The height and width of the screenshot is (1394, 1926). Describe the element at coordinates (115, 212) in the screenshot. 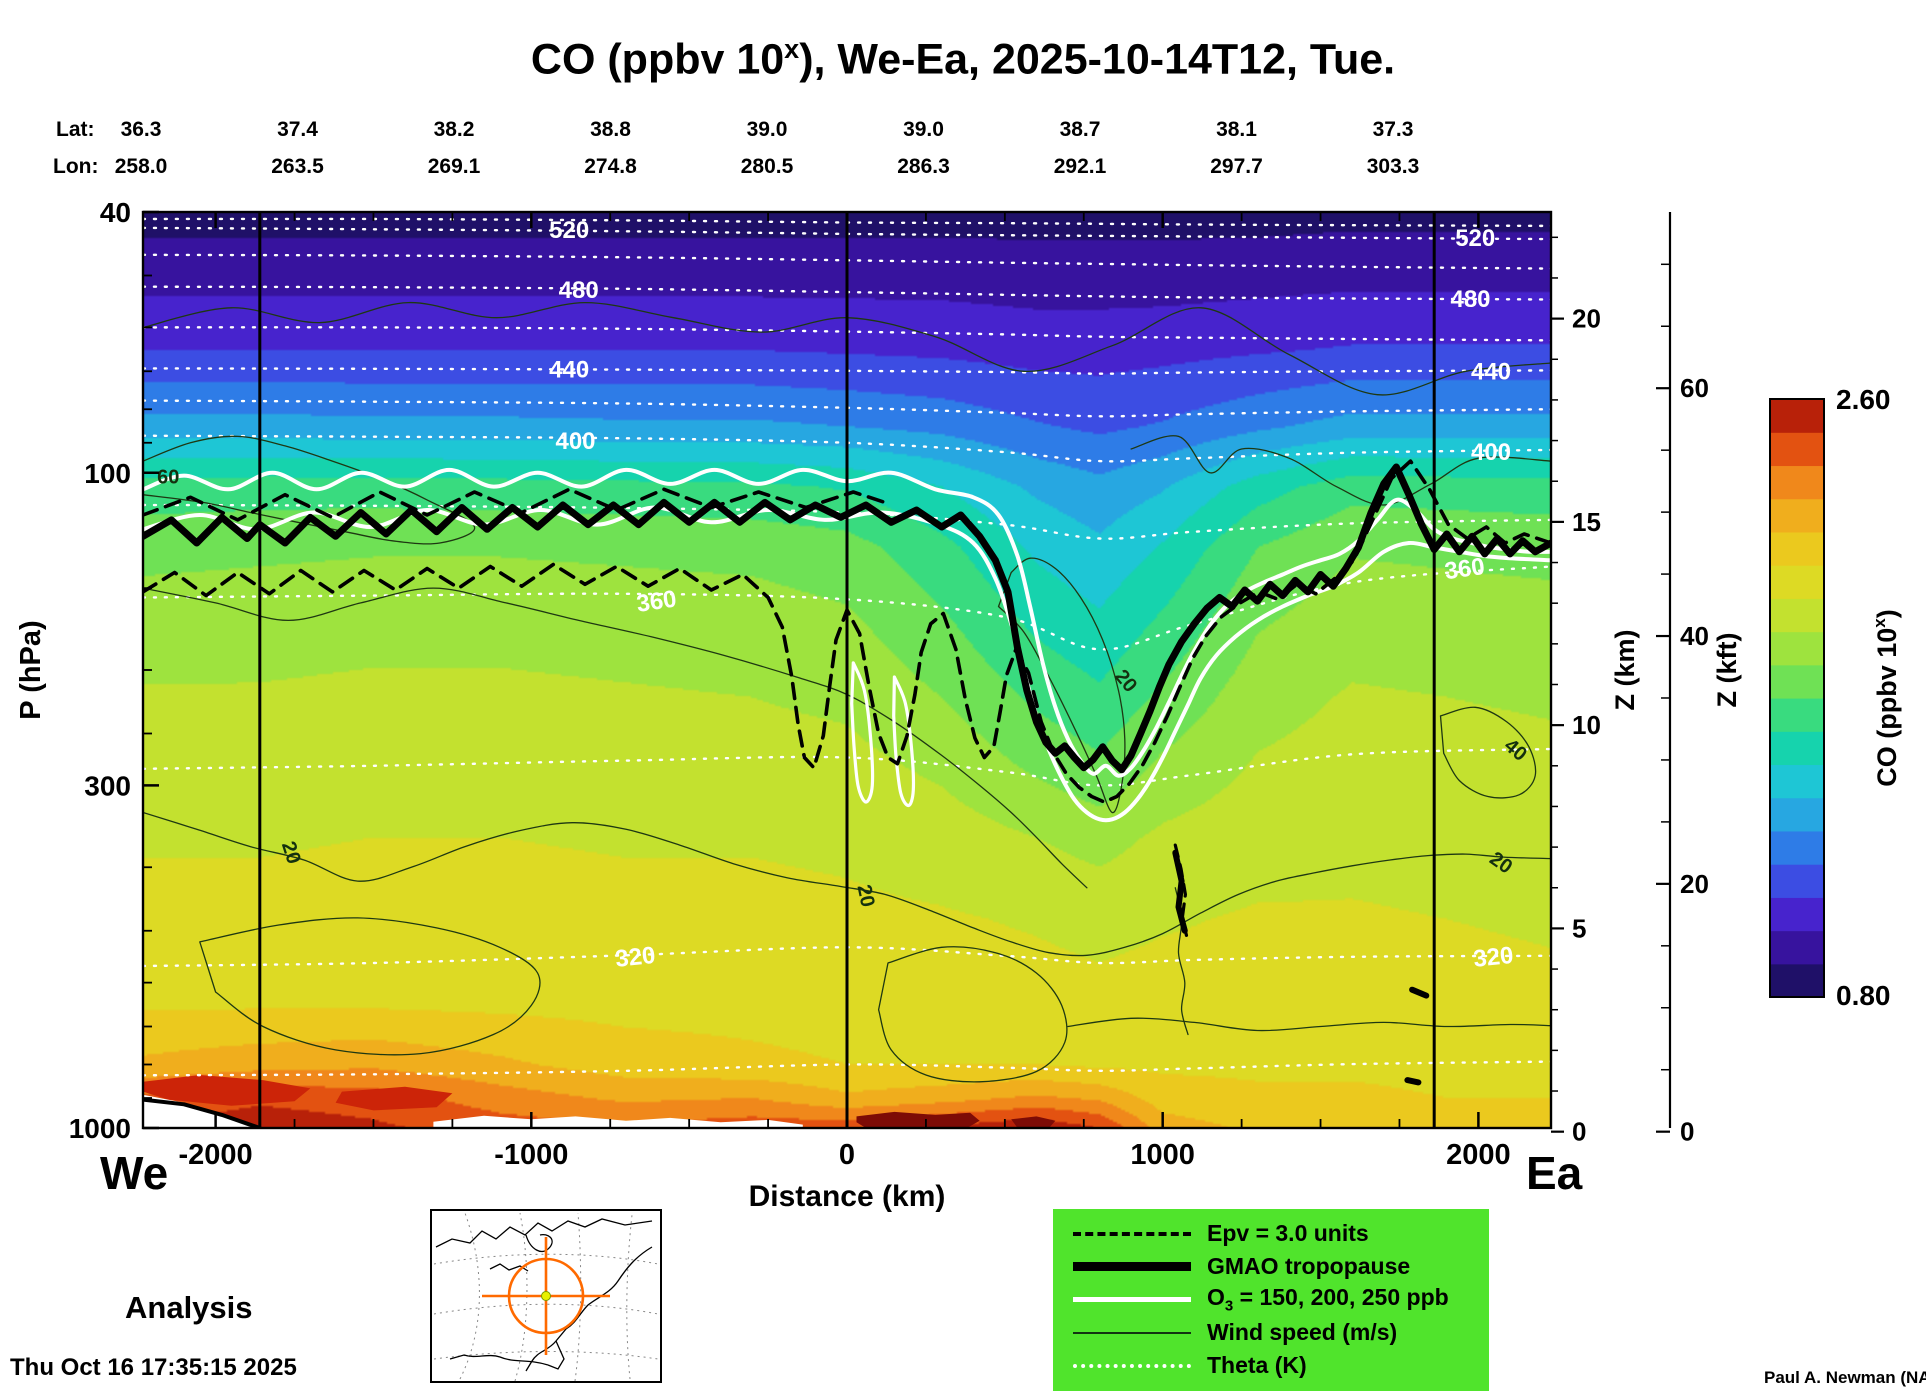

I see `p-tick-label-40: 40` at that location.